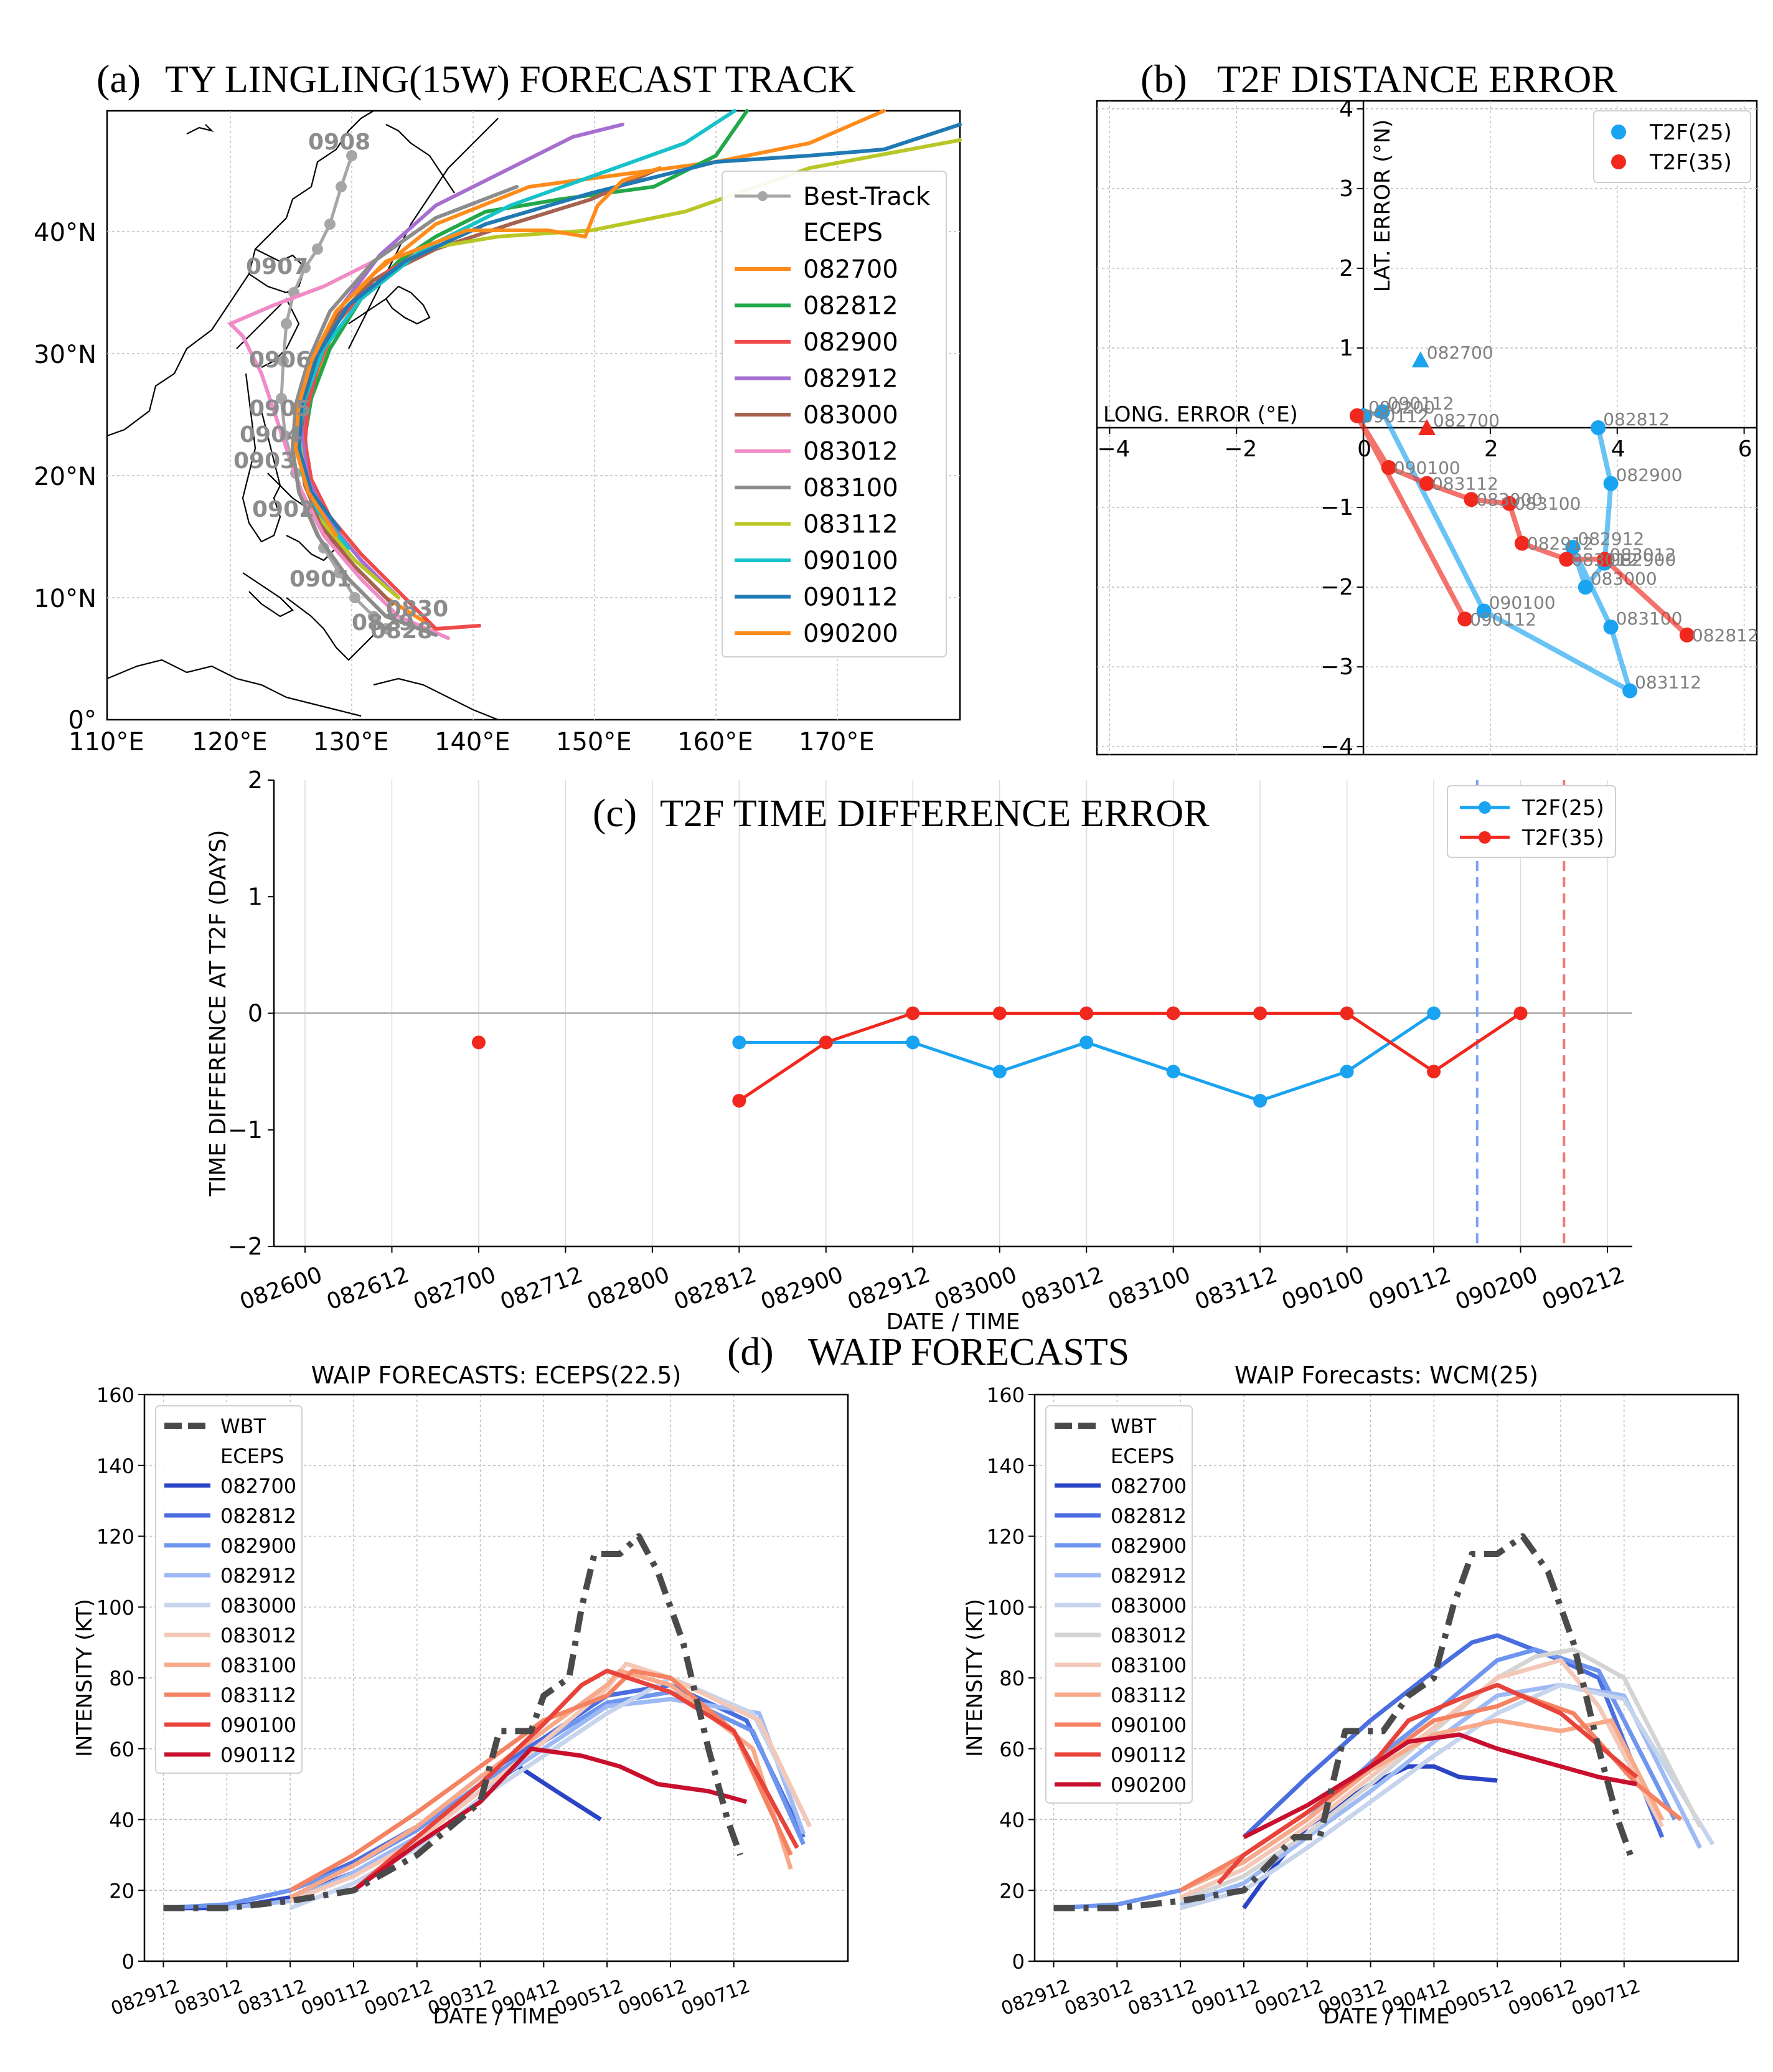 The width and height of the screenshot is (1773, 2072). What do you see at coordinates (1364, 449) in the screenshot?
I see `x-tick-label: 0` at bounding box center [1364, 449].